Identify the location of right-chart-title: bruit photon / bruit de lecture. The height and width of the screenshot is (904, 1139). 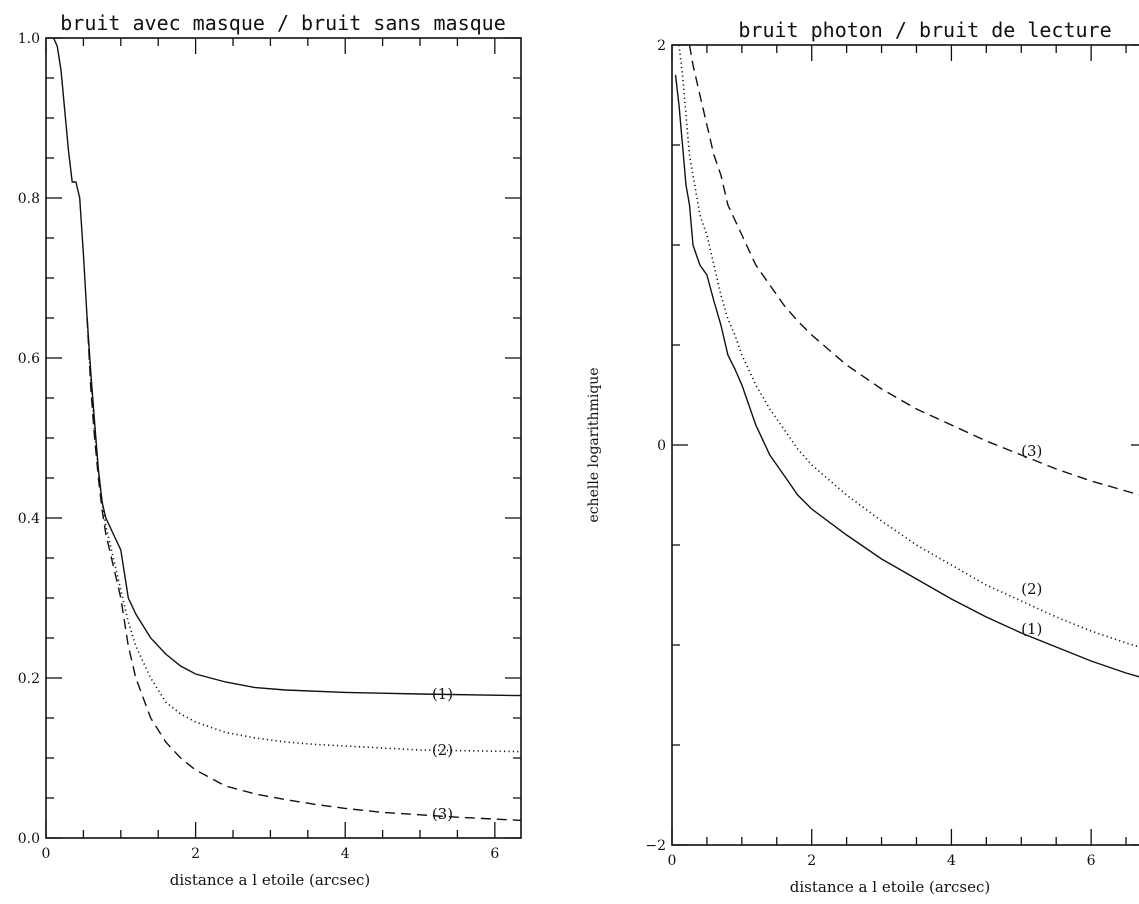
(924, 30).